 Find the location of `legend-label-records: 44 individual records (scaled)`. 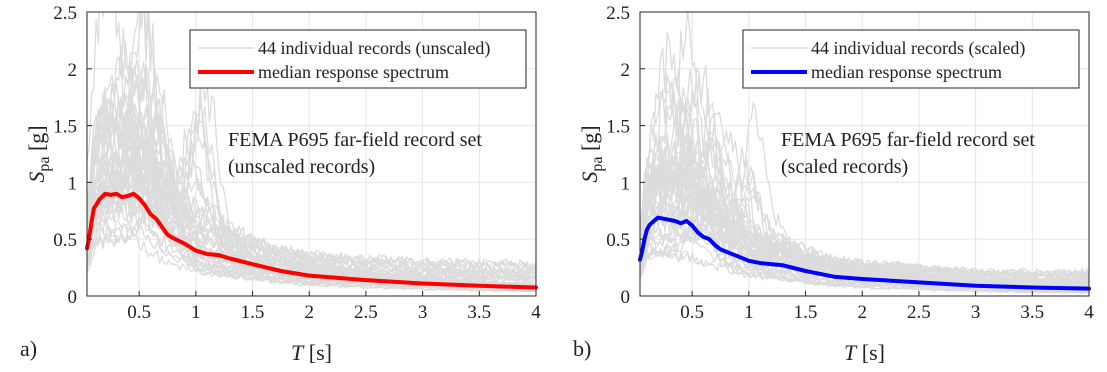

legend-label-records: 44 individual records (scaled) is located at coordinates (918, 48).